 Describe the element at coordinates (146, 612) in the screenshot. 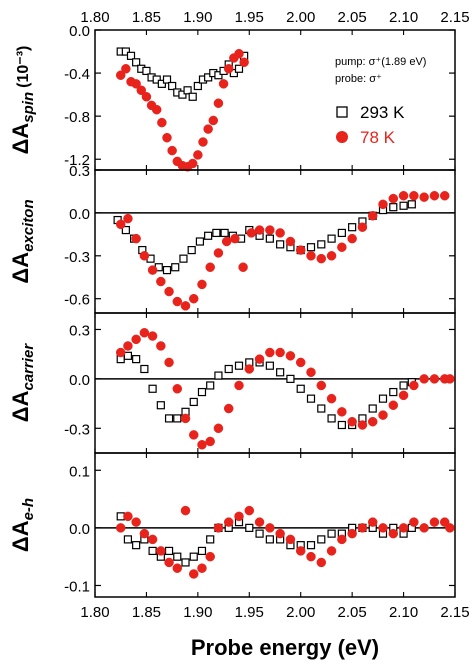

I see `bottom-tick-label: 1.85` at that location.